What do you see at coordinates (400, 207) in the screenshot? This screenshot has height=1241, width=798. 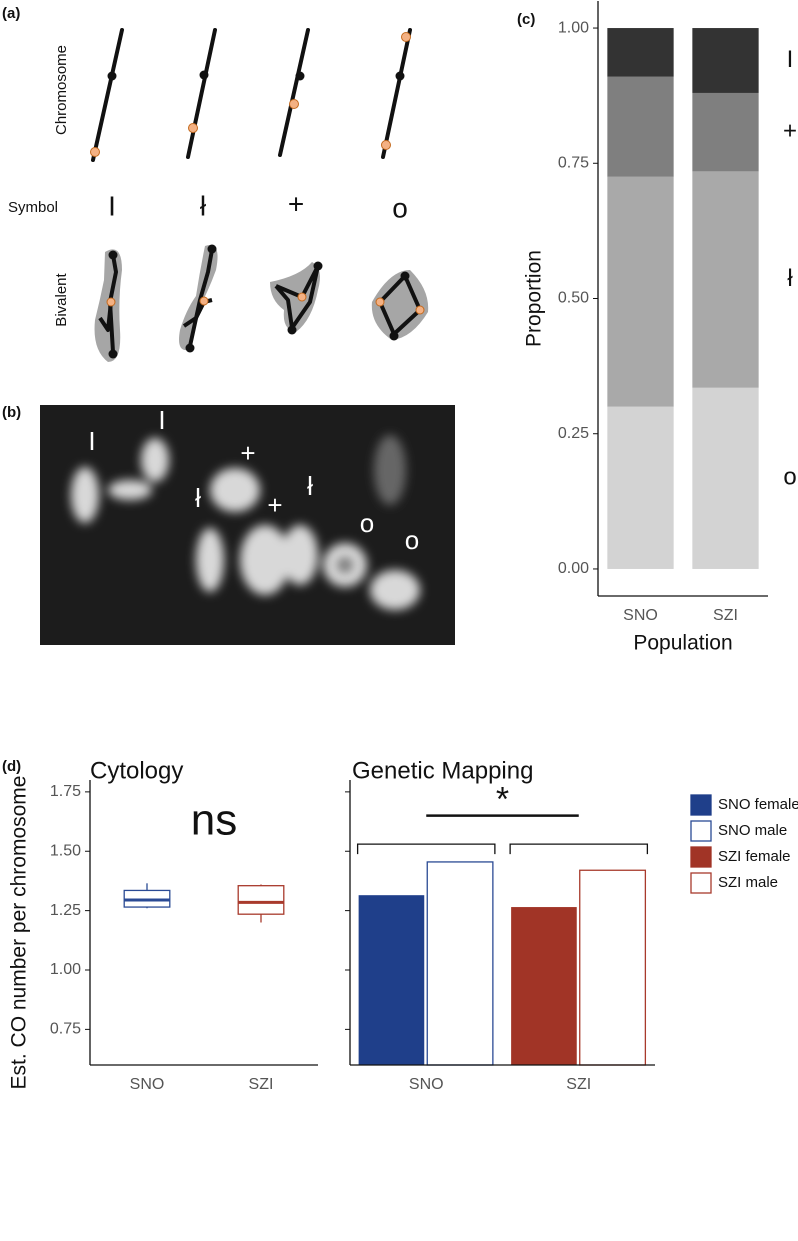 I see `symbol: o` at bounding box center [400, 207].